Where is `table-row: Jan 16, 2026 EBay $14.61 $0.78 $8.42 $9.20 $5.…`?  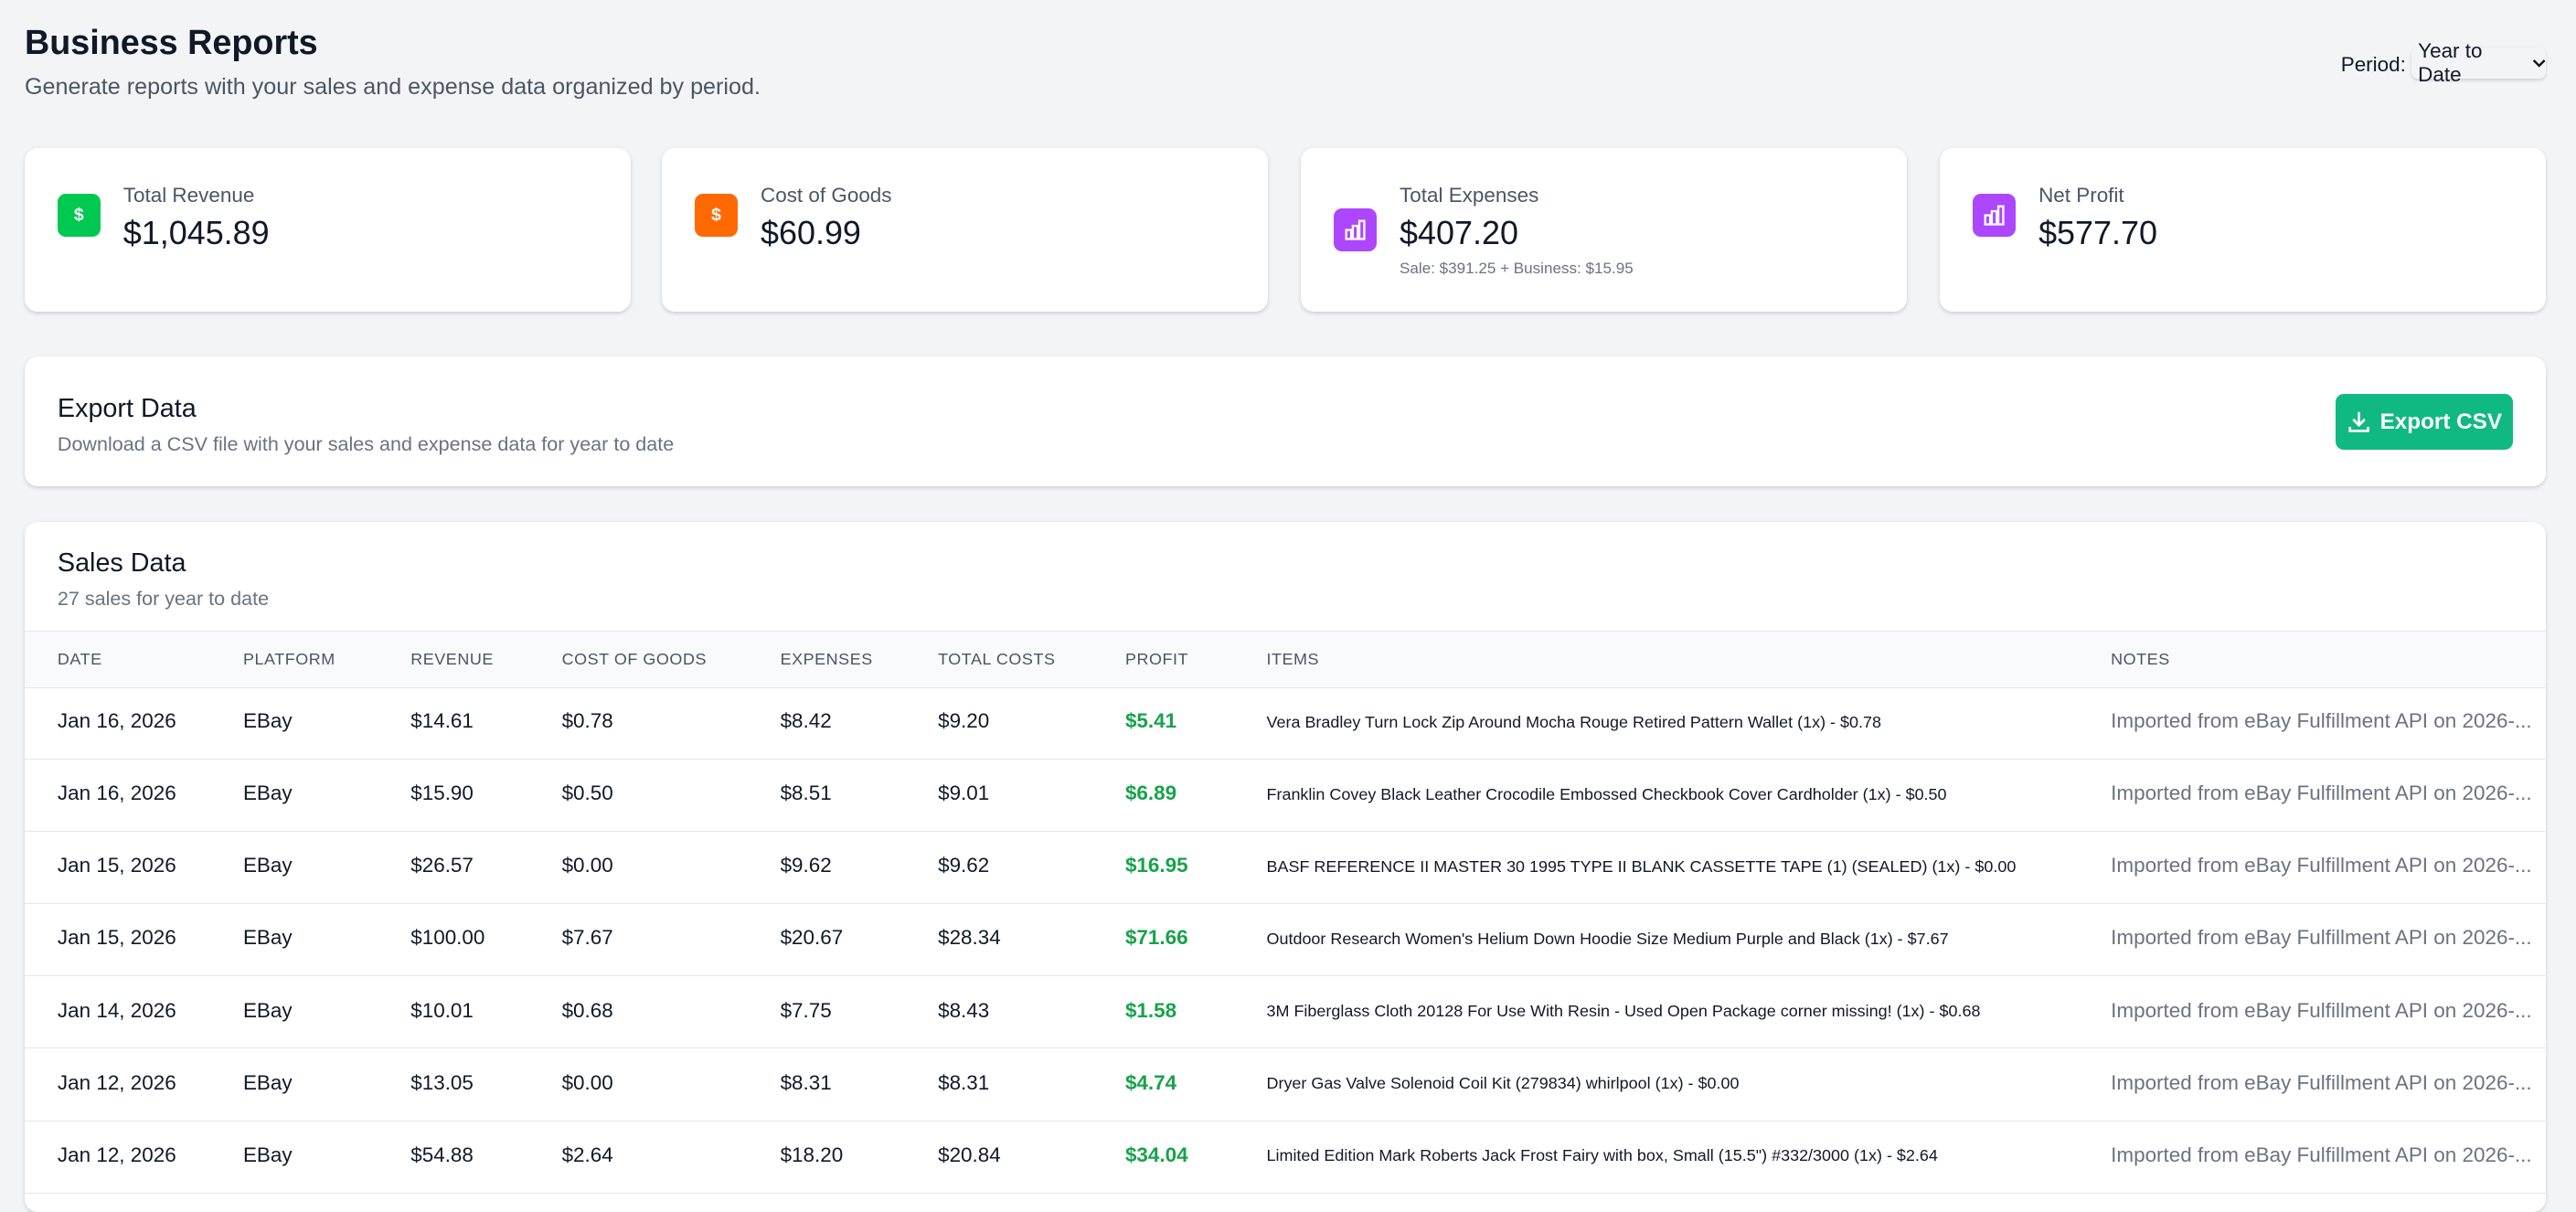
table-row: Jan 16, 2026 EBay $14.61 $0.78 $8.42 $9.20 $5.… is located at coordinates (1285, 723).